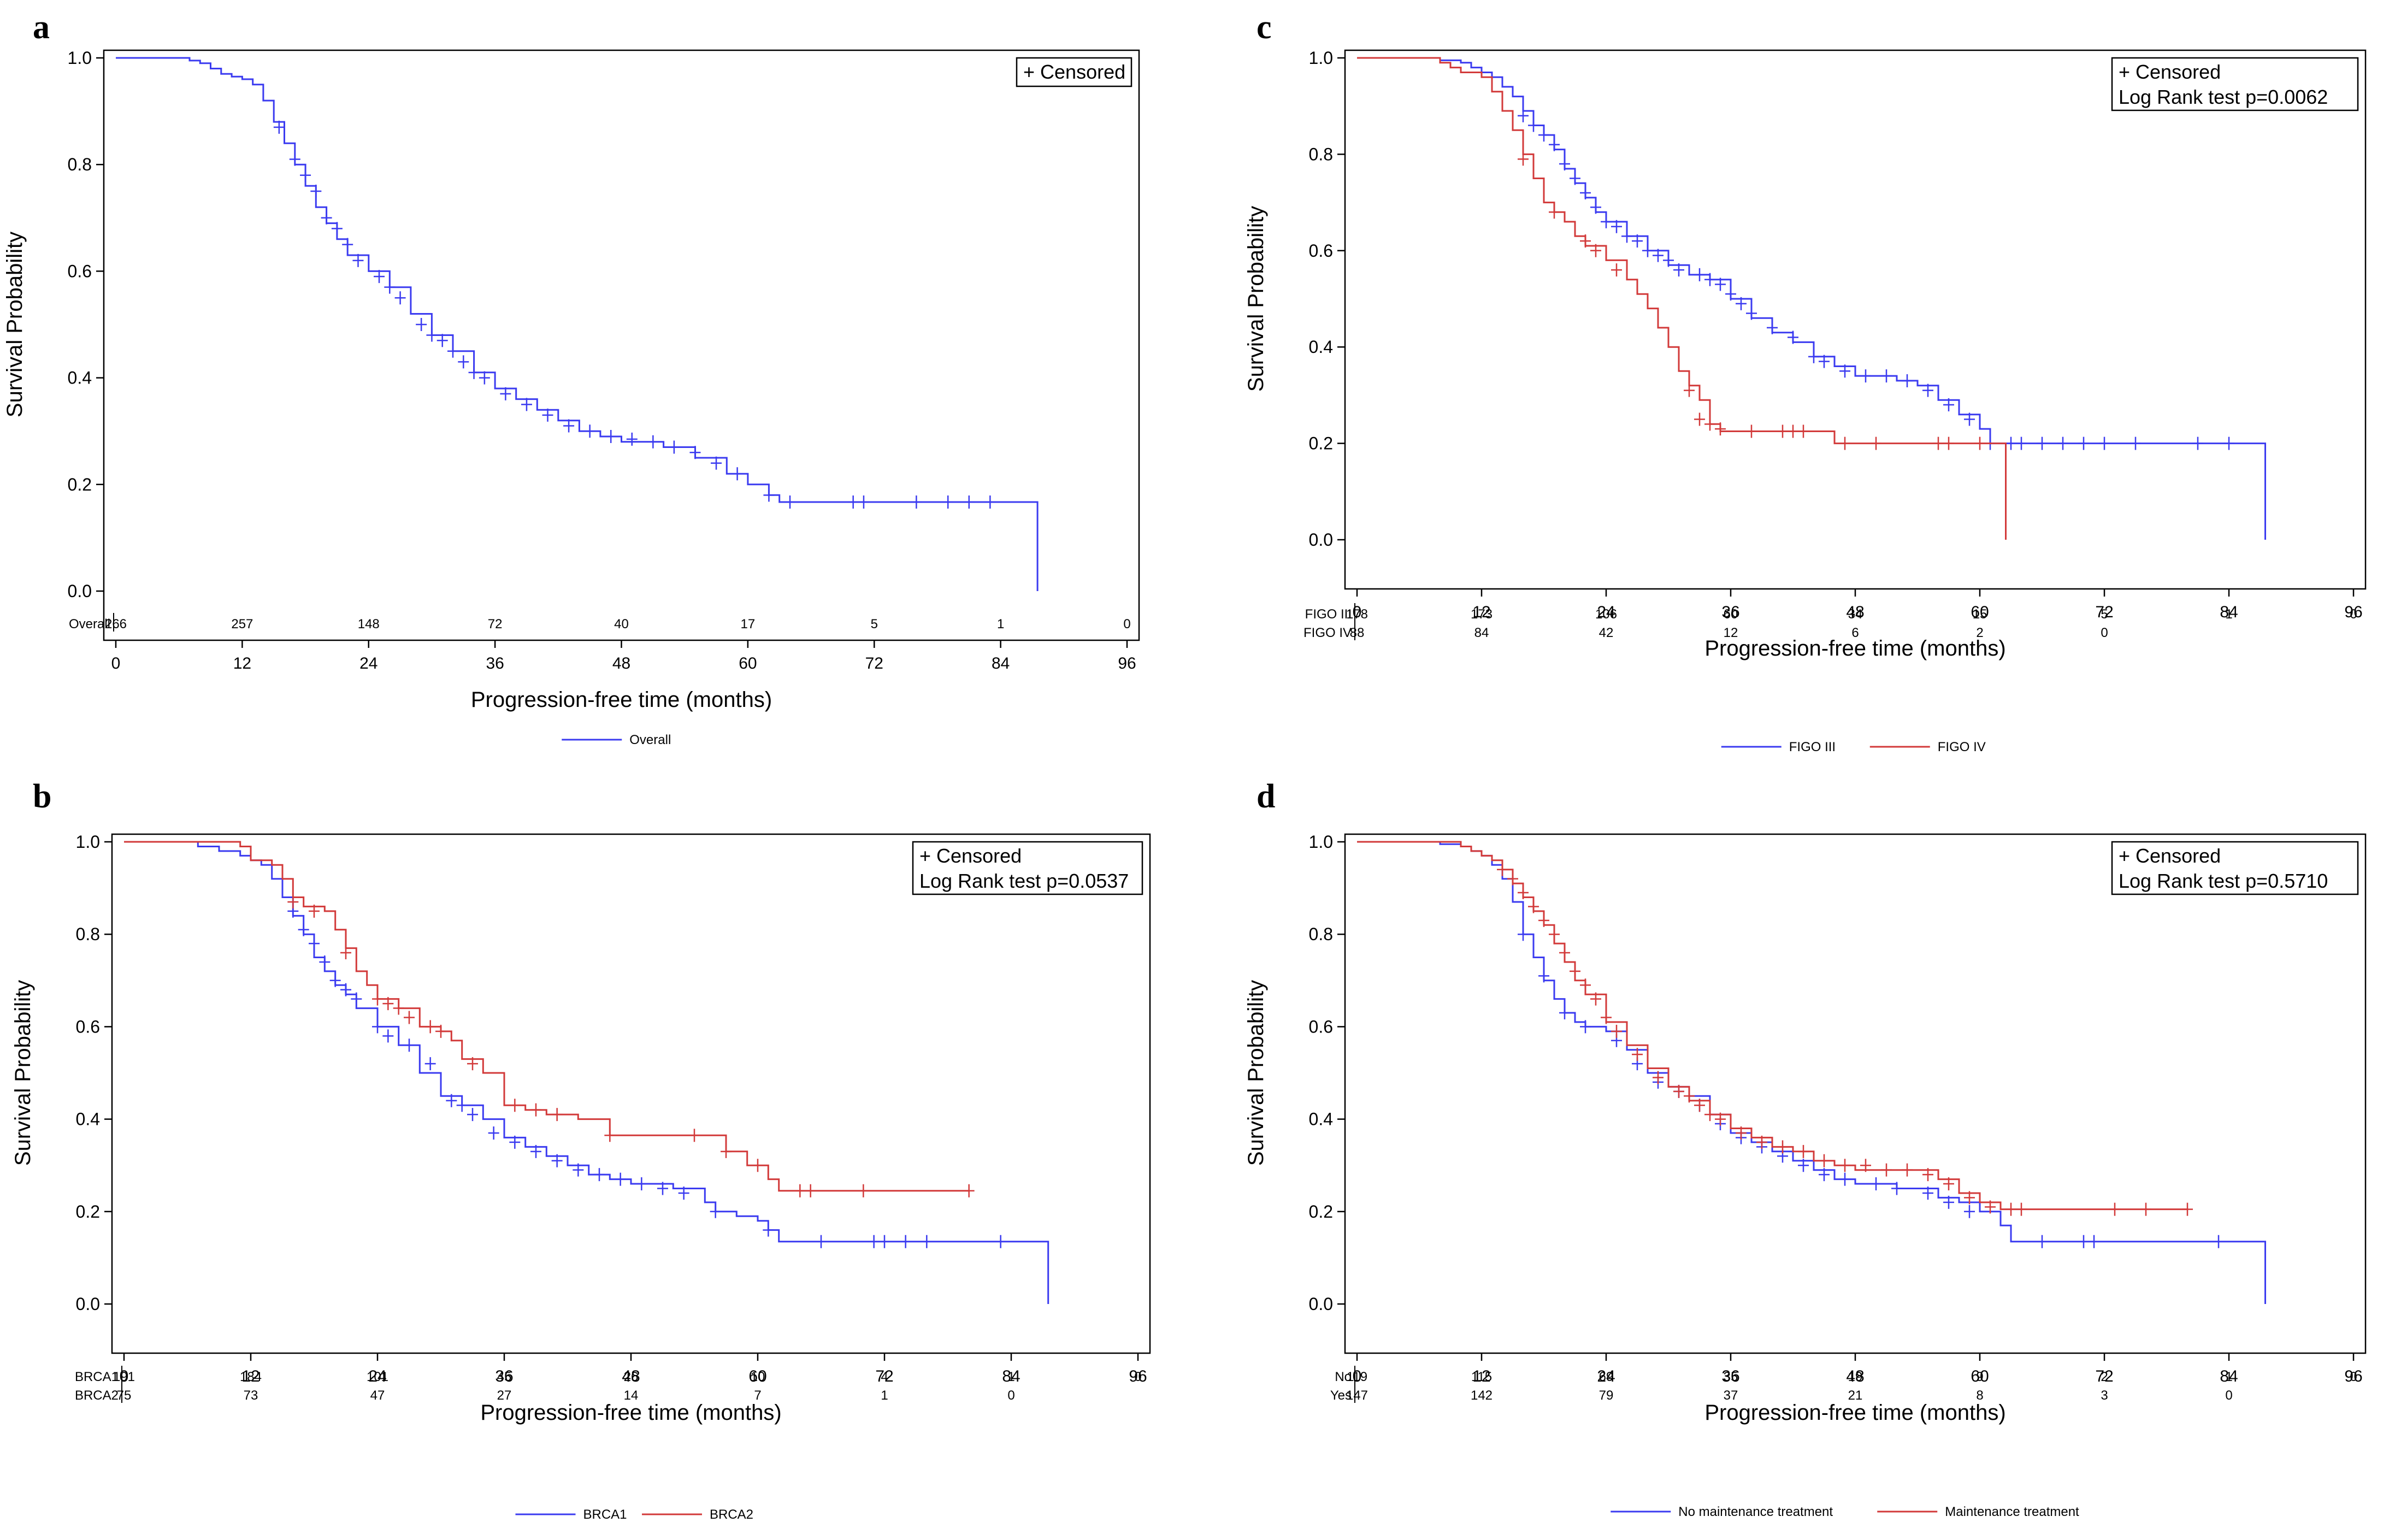 The width and height of the screenshot is (2389, 1540). I want to click on risk-count: 147, so click(1357, 1395).